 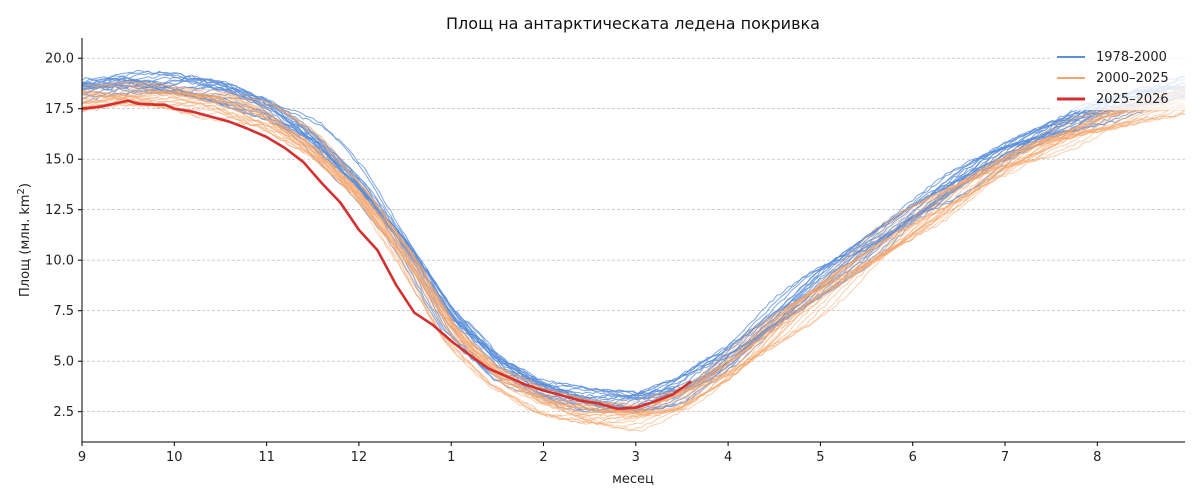 I want to click on y-tick-label: 5.0, so click(x=63, y=362).